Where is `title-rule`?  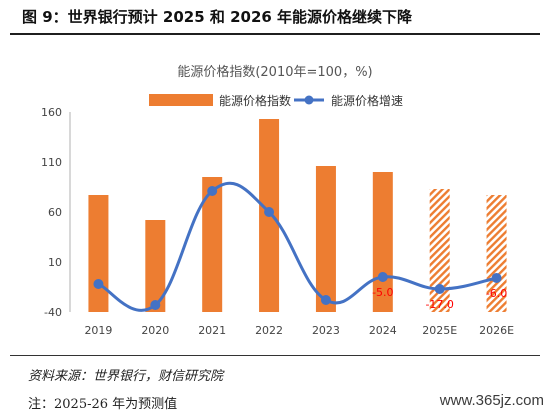 title-rule is located at coordinates (275, 34).